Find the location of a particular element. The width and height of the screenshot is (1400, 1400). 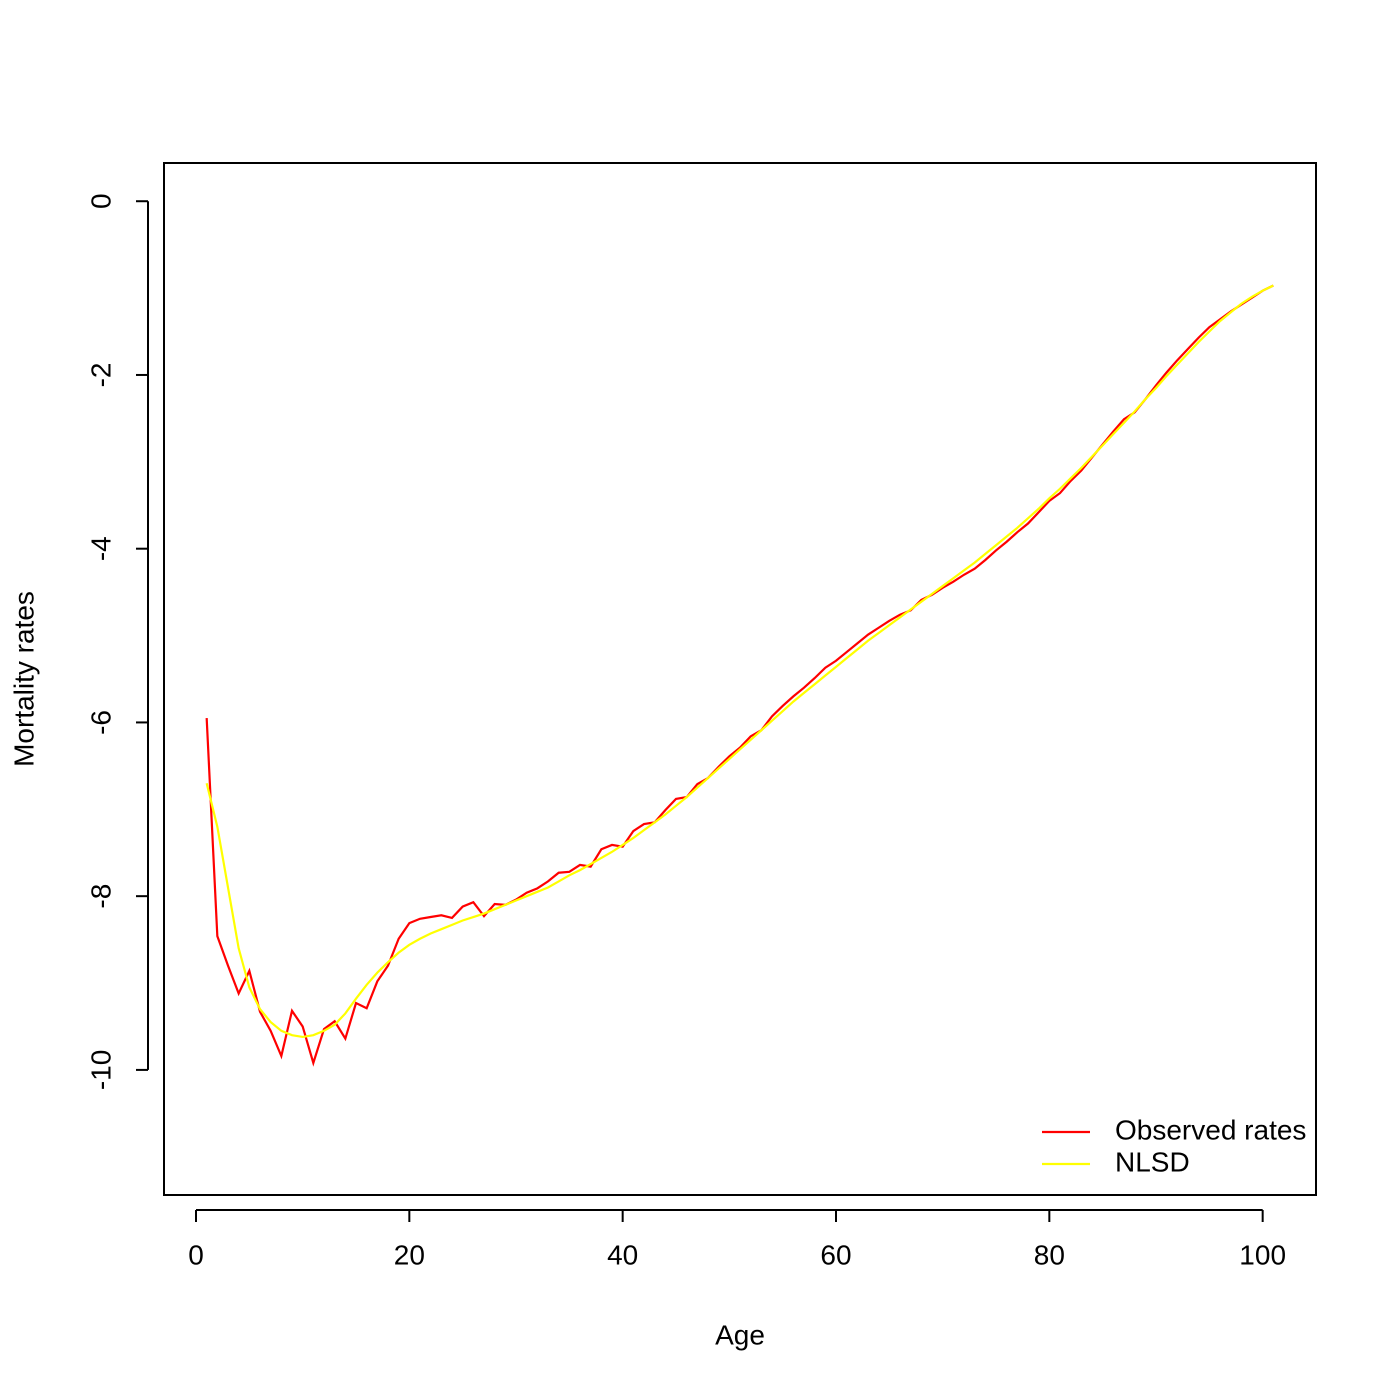

y-tick-label: 0 is located at coordinates (100, 201).